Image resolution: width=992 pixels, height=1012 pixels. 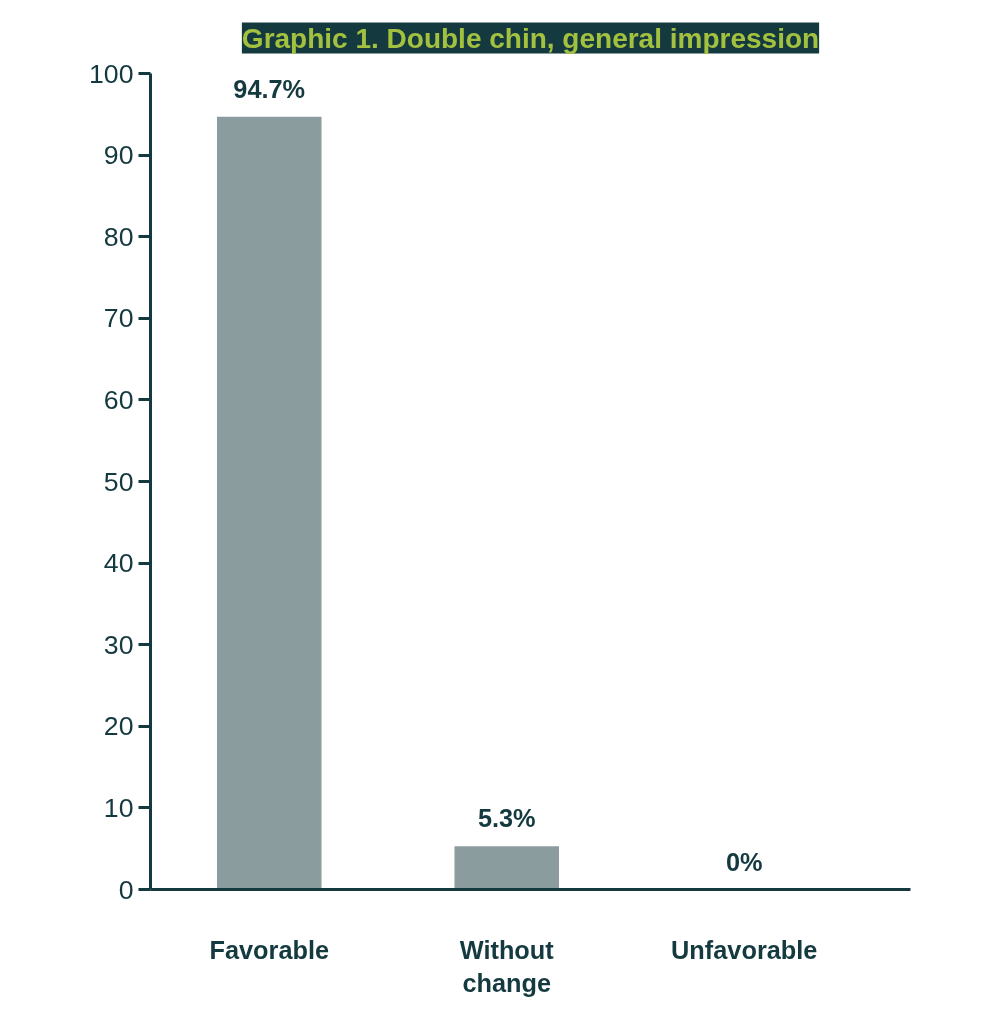 I want to click on x-tick-label: Unfavorable, so click(x=744, y=949).